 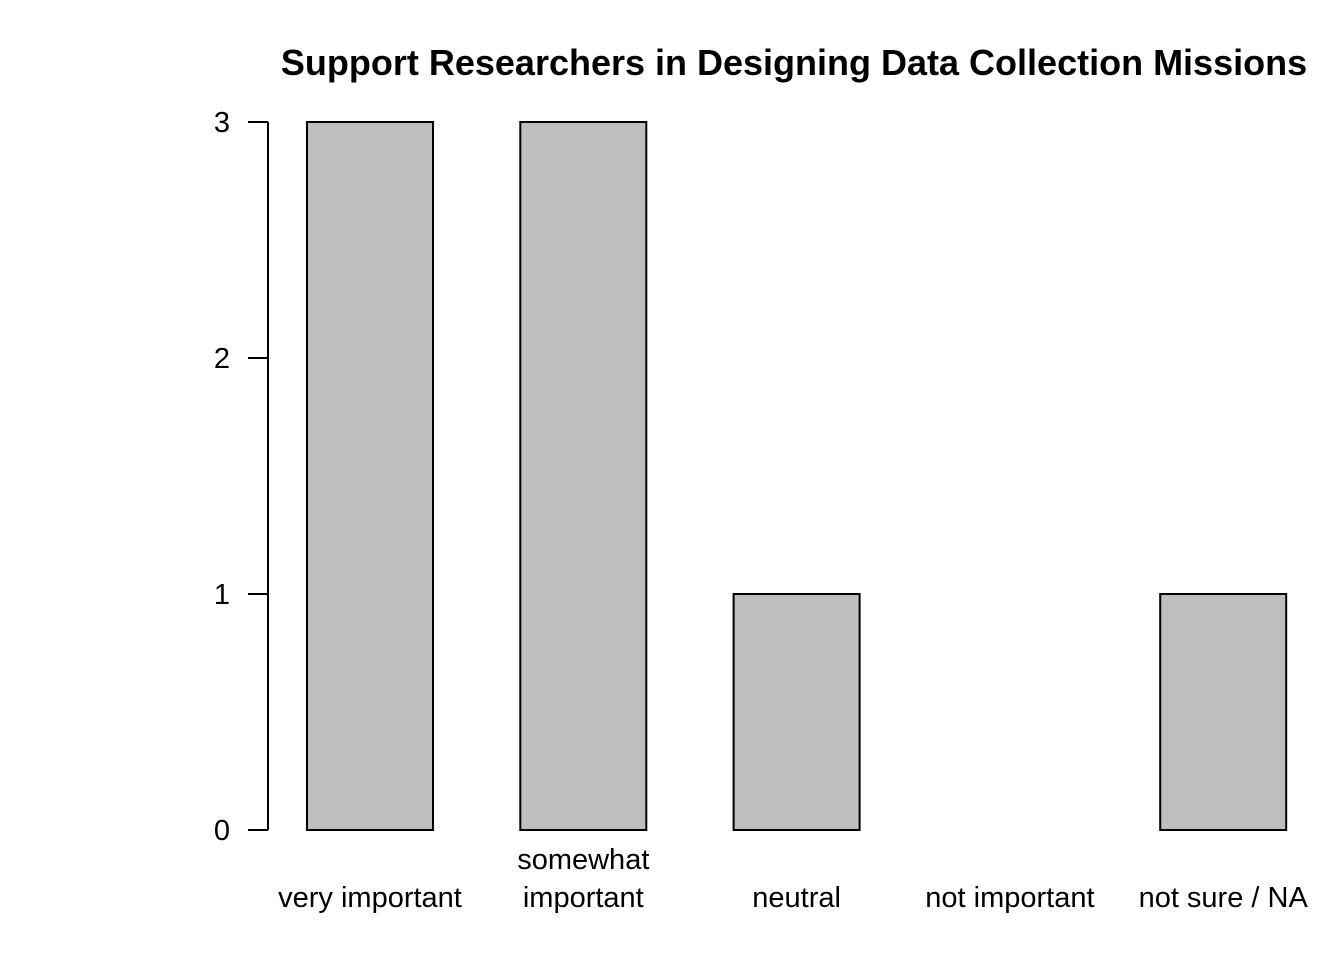 I want to click on x-tick-label: important, so click(x=583, y=898).